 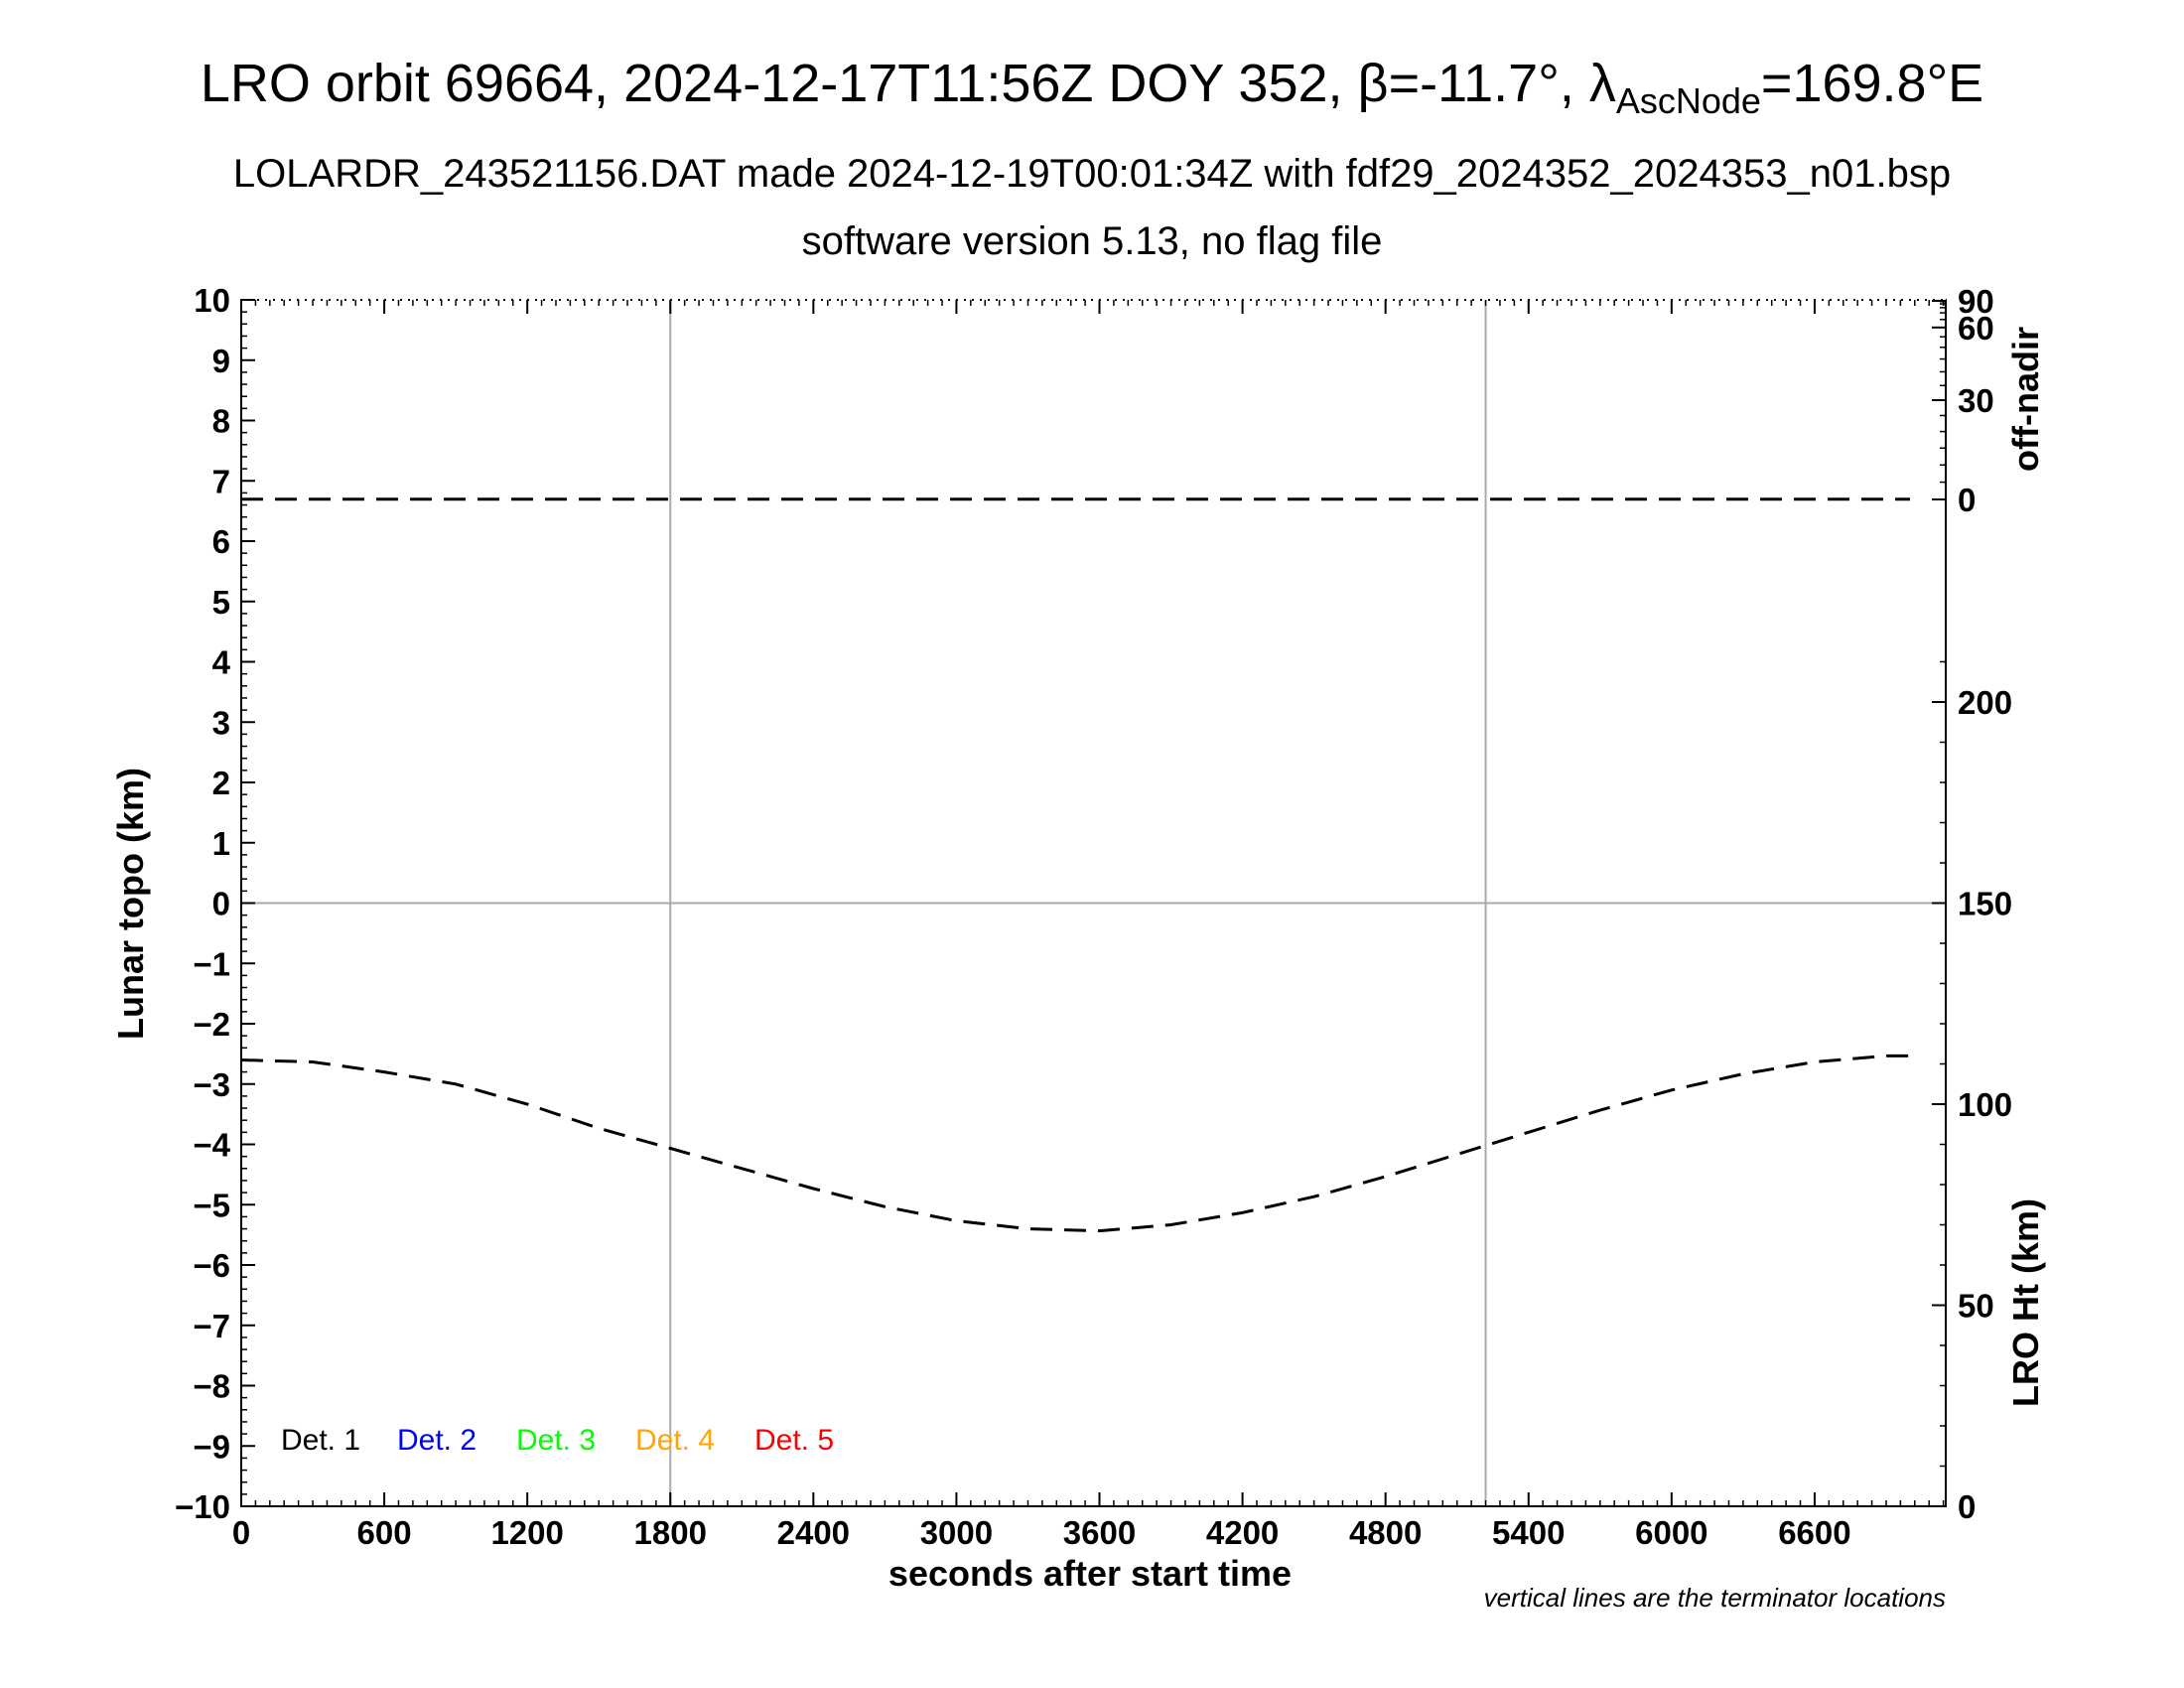 What do you see at coordinates (221, 662) in the screenshot?
I see `y-left-tick-label: 4` at bounding box center [221, 662].